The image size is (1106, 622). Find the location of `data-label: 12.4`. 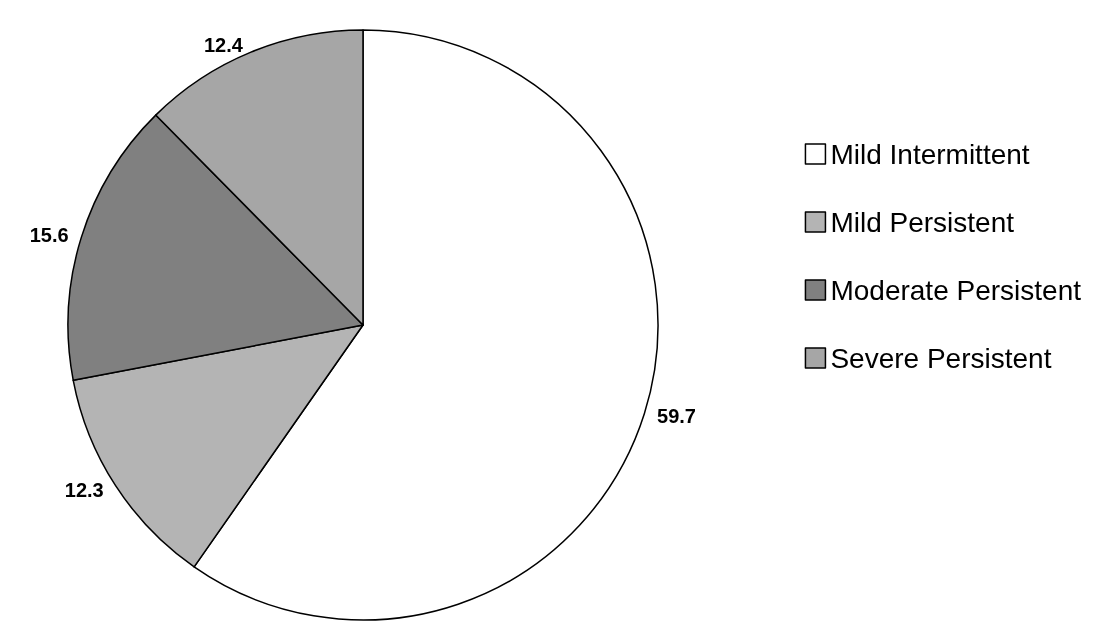

data-label: 12.4 is located at coordinates (223, 44).